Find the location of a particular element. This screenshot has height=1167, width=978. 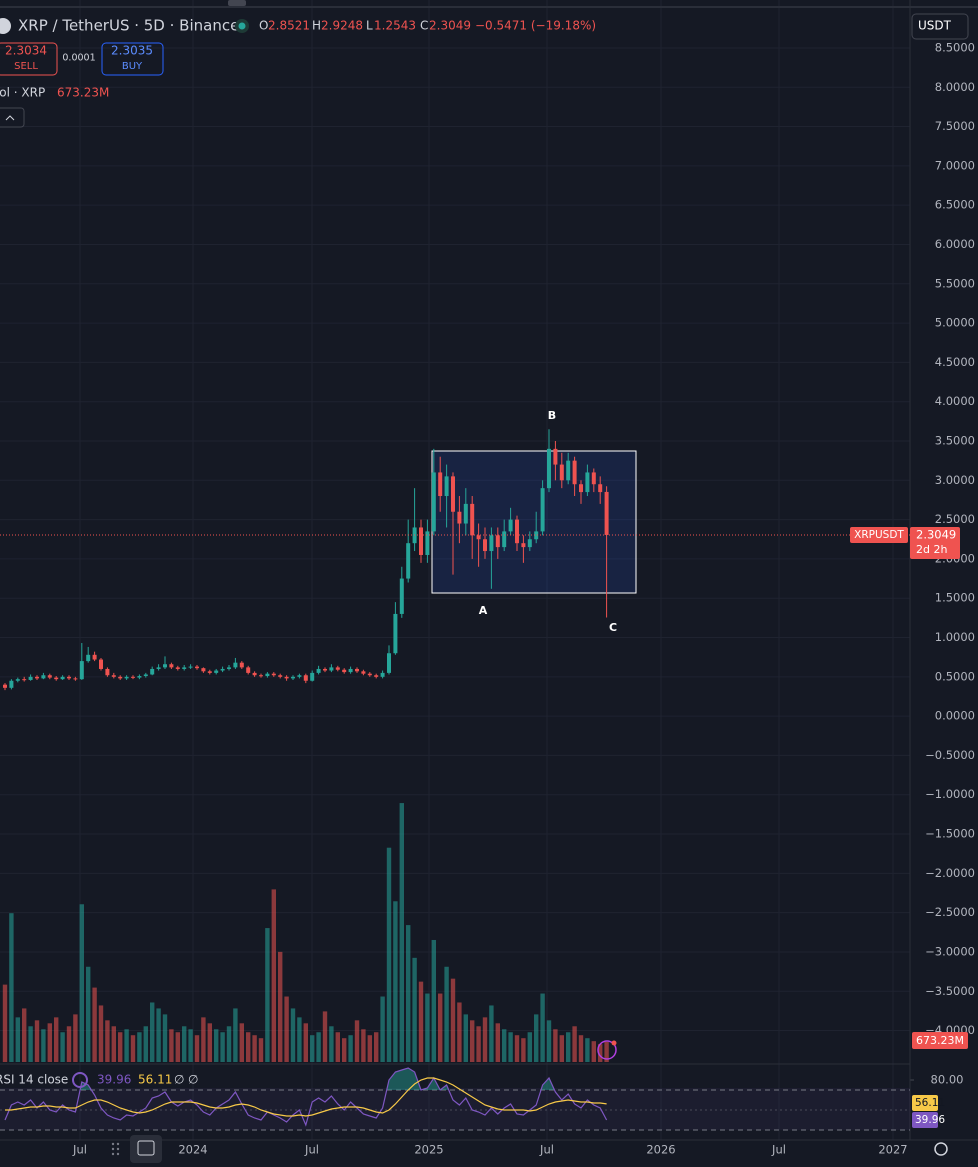

rsi-tick-label: 80.00 is located at coordinates (947, 1080).